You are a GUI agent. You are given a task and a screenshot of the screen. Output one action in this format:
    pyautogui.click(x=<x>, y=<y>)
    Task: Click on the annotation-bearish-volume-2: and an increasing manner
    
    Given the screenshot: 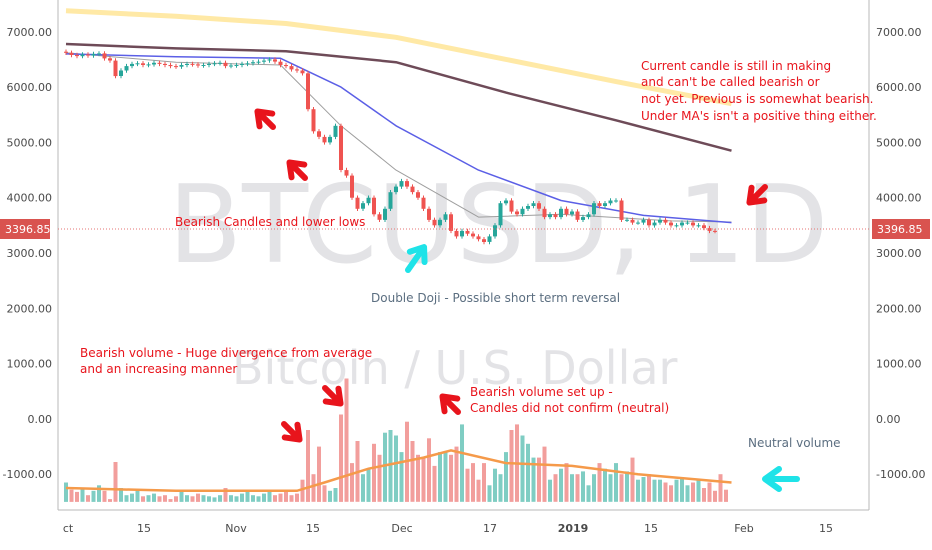 What is the action you would take?
    pyautogui.click(x=158, y=369)
    